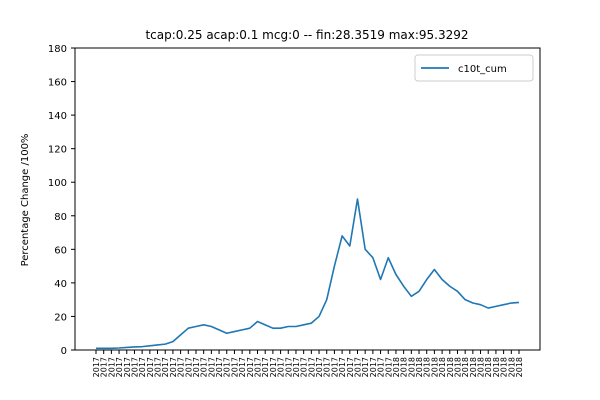 Image resolution: width=600 pixels, height=400 pixels. What do you see at coordinates (61, 200) in the screenshot?
I see `y-axis: 0 20 40 60 80 100 120 140 160 180` at bounding box center [61, 200].